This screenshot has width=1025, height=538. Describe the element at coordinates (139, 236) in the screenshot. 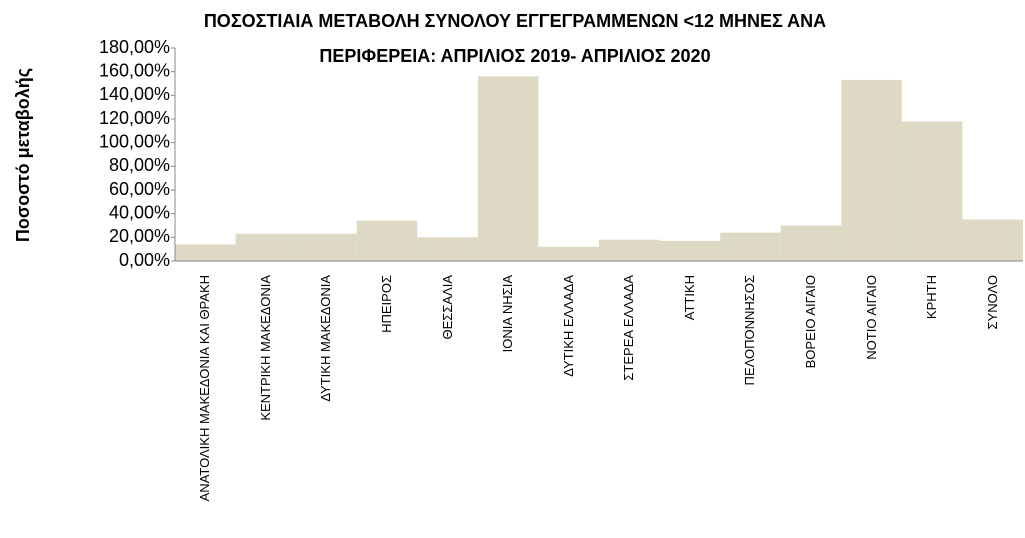

I see `y-tick-label: 20,00%` at that location.